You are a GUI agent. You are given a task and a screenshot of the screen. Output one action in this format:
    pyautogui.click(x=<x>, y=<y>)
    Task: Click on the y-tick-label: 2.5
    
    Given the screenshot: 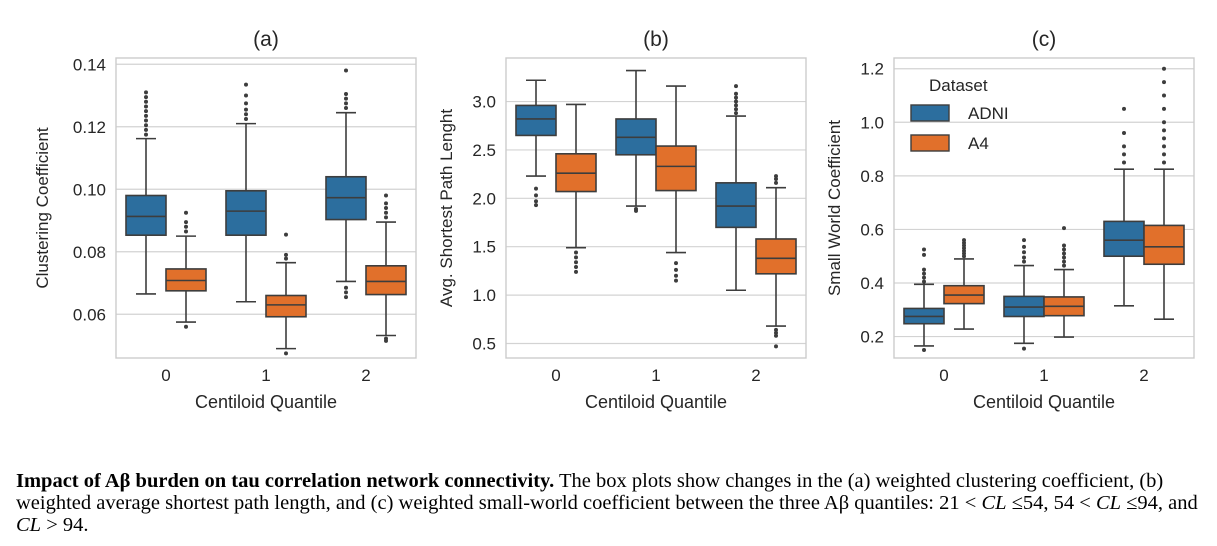 What is the action you would take?
    pyautogui.click(x=484, y=150)
    